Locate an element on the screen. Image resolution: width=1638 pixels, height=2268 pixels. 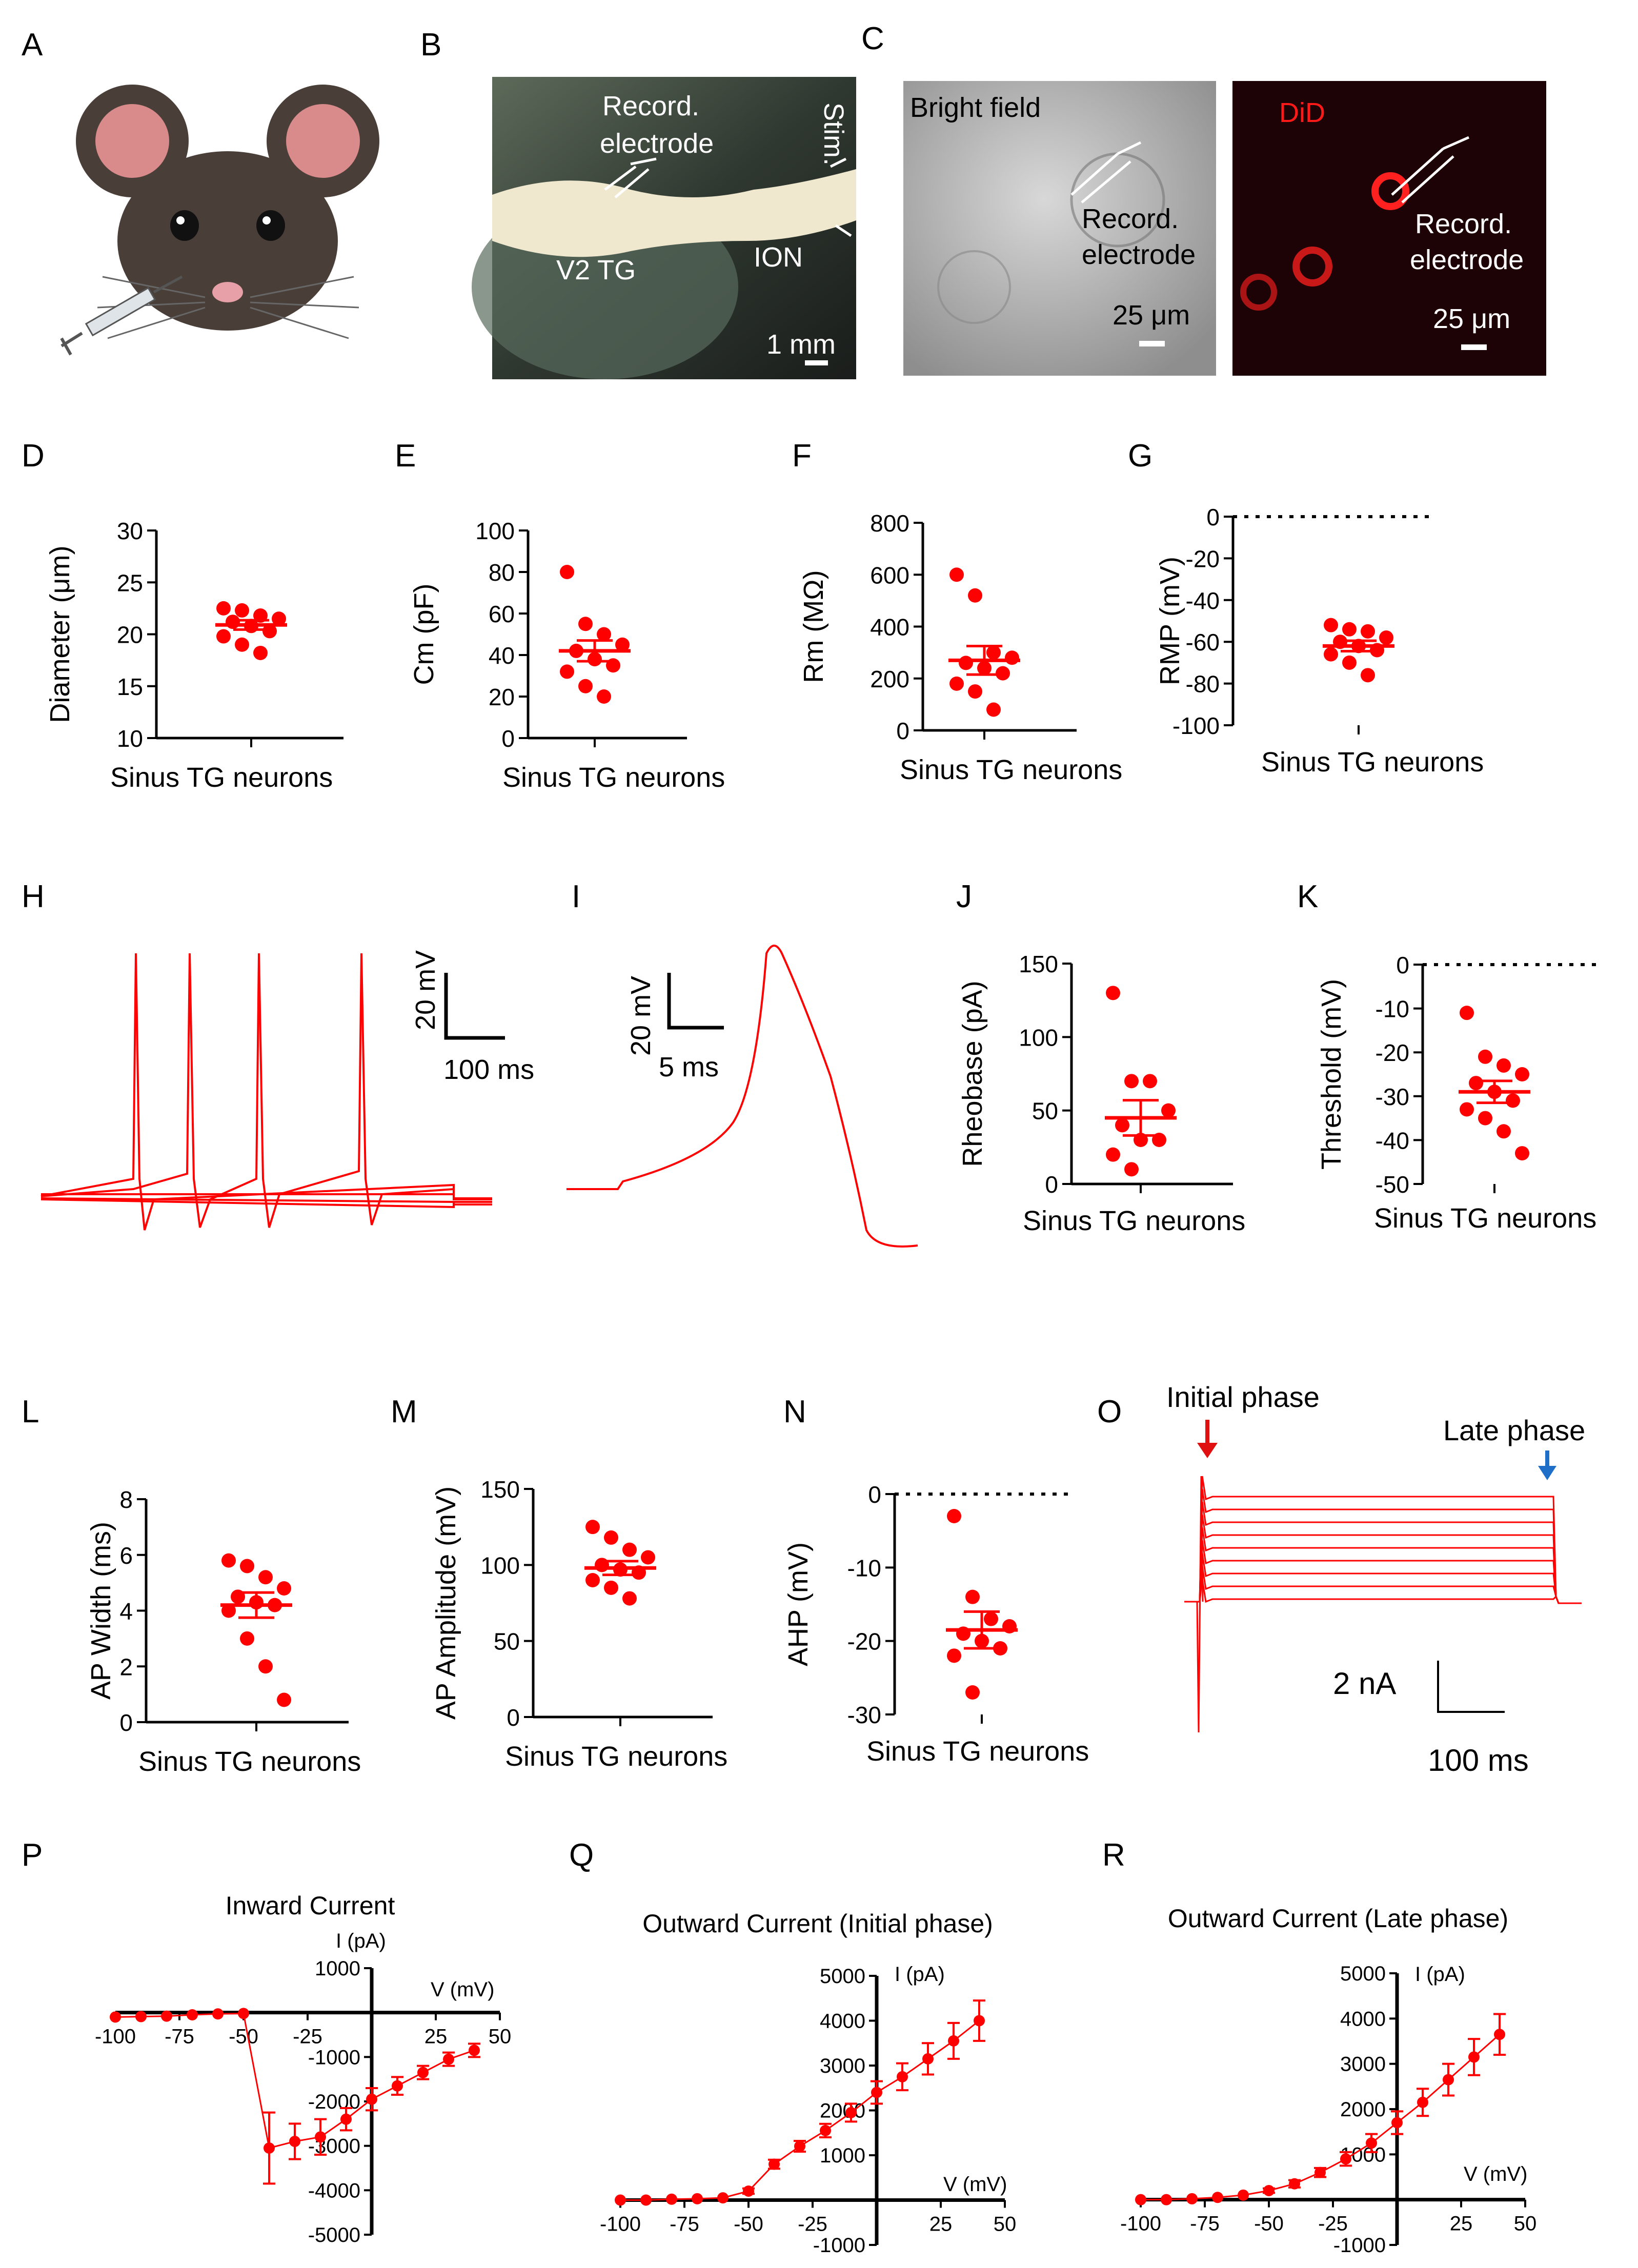
panel-letter-b: B is located at coordinates (430, 45).